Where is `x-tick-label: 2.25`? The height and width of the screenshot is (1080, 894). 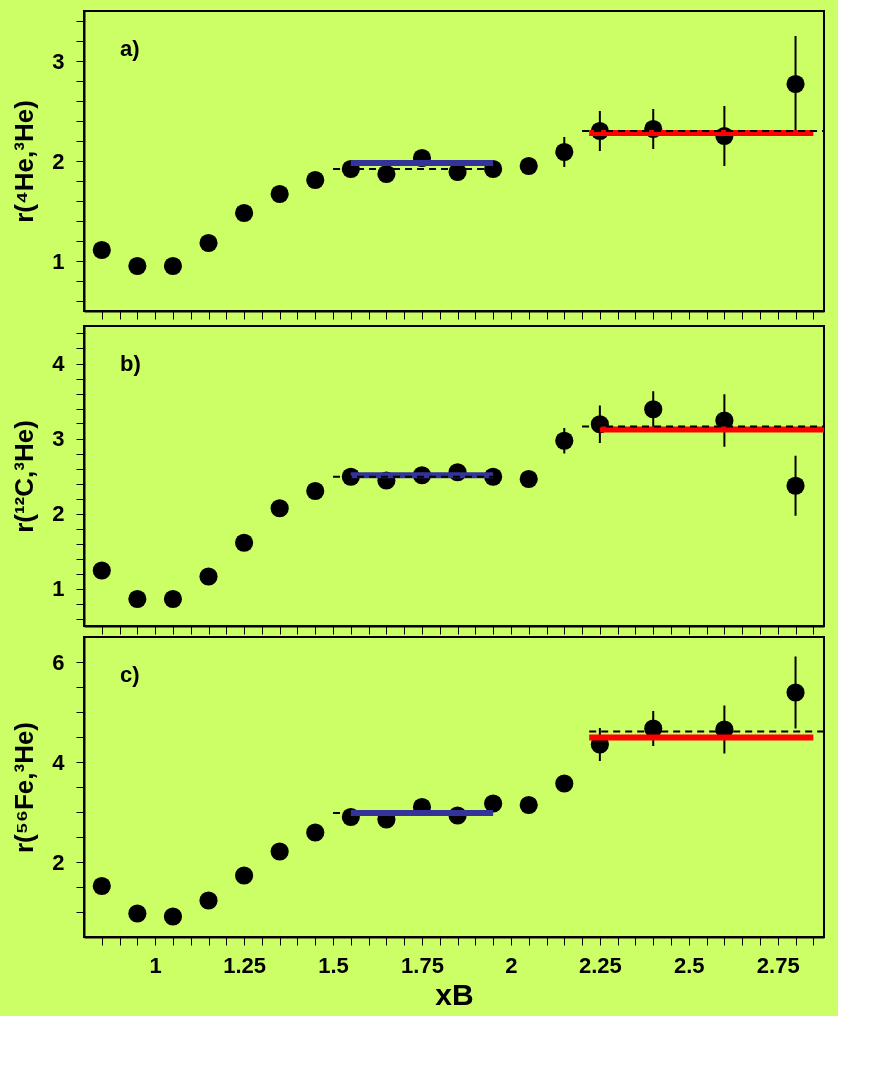
x-tick-label: 2.25 is located at coordinates (600, 965).